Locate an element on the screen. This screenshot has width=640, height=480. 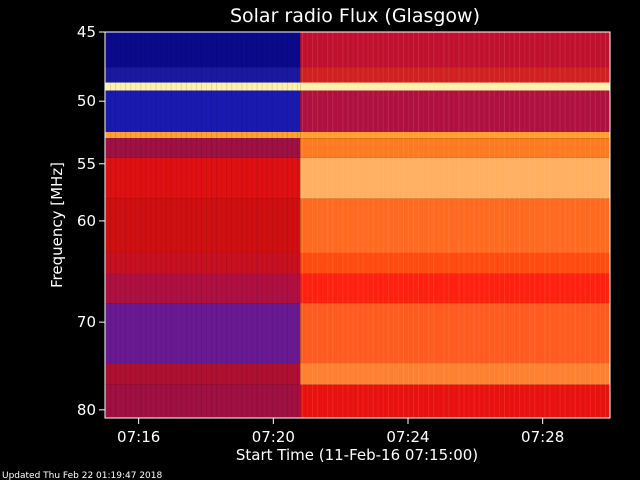
x-axis-label: Start Time (11-Feb-16 07:15:00) is located at coordinates (357, 455).